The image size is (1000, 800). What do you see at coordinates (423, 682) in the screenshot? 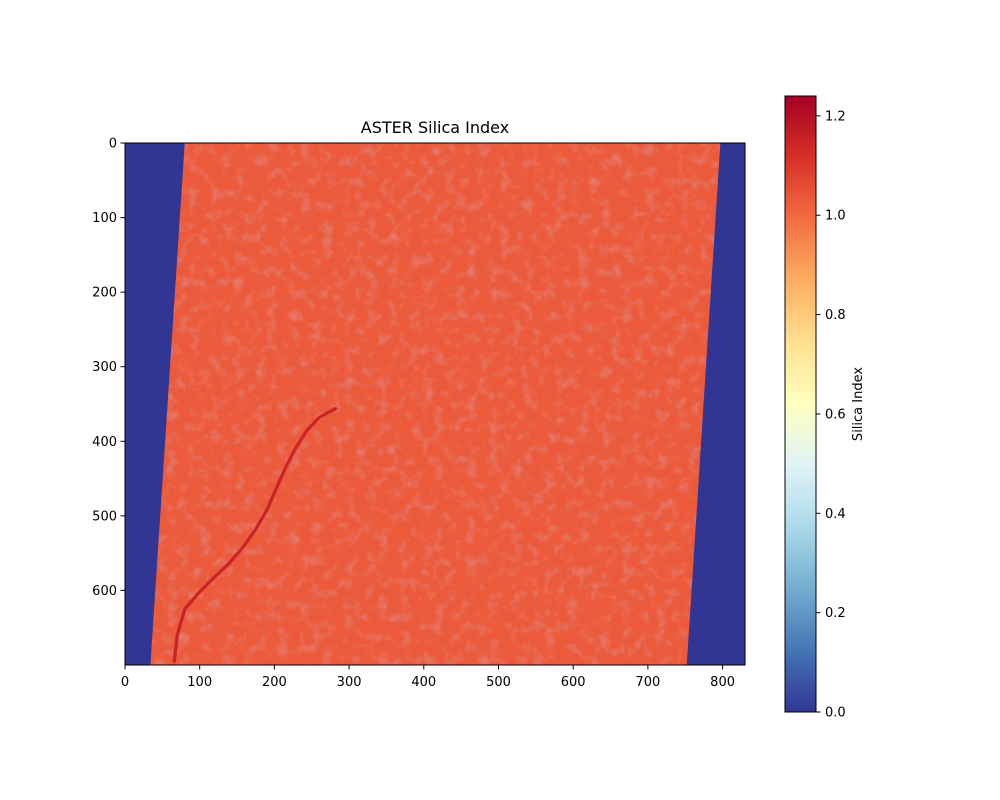
I see `x-tick-label: 400` at bounding box center [423, 682].